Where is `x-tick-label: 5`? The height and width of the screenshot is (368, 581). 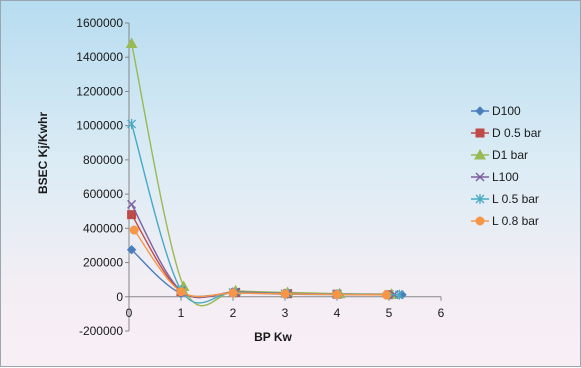 x-tick-label: 5 is located at coordinates (389, 313).